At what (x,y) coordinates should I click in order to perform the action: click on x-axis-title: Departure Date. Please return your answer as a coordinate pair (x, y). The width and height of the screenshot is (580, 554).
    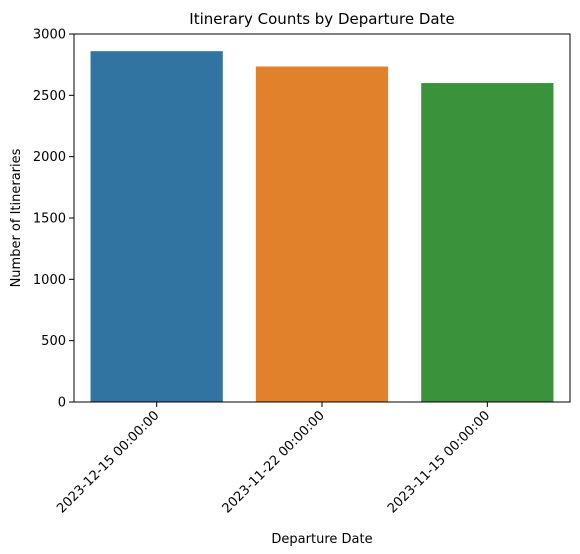
    Looking at the image, I should click on (321, 539).